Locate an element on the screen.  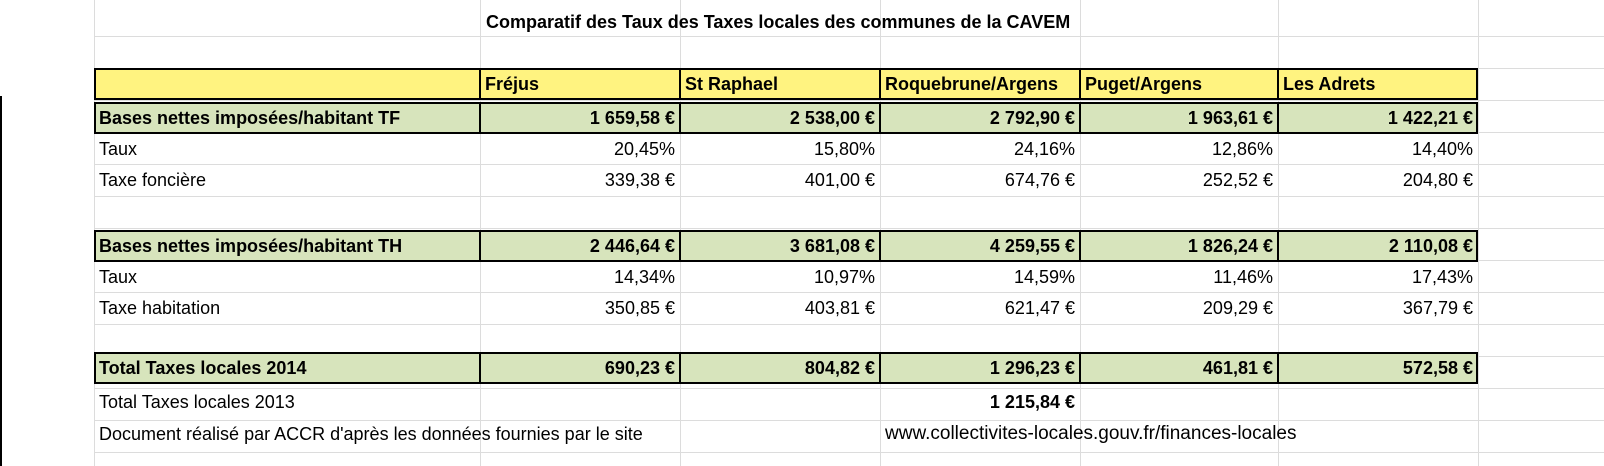
data-row-value: 350,85 € is located at coordinates (639, 308).